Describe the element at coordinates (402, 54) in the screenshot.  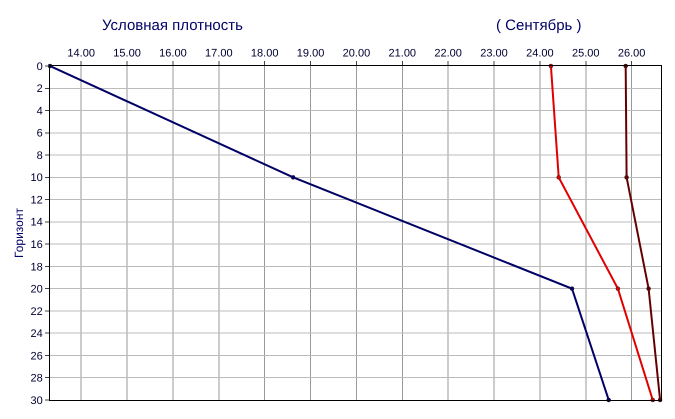
I see `x-tick-label: 21.00` at that location.